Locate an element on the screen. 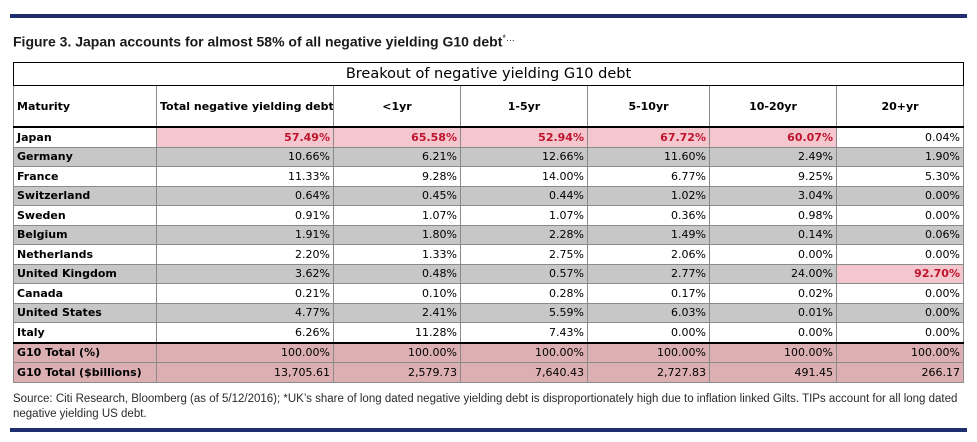  table-cell: 1.33% is located at coordinates (397, 254).